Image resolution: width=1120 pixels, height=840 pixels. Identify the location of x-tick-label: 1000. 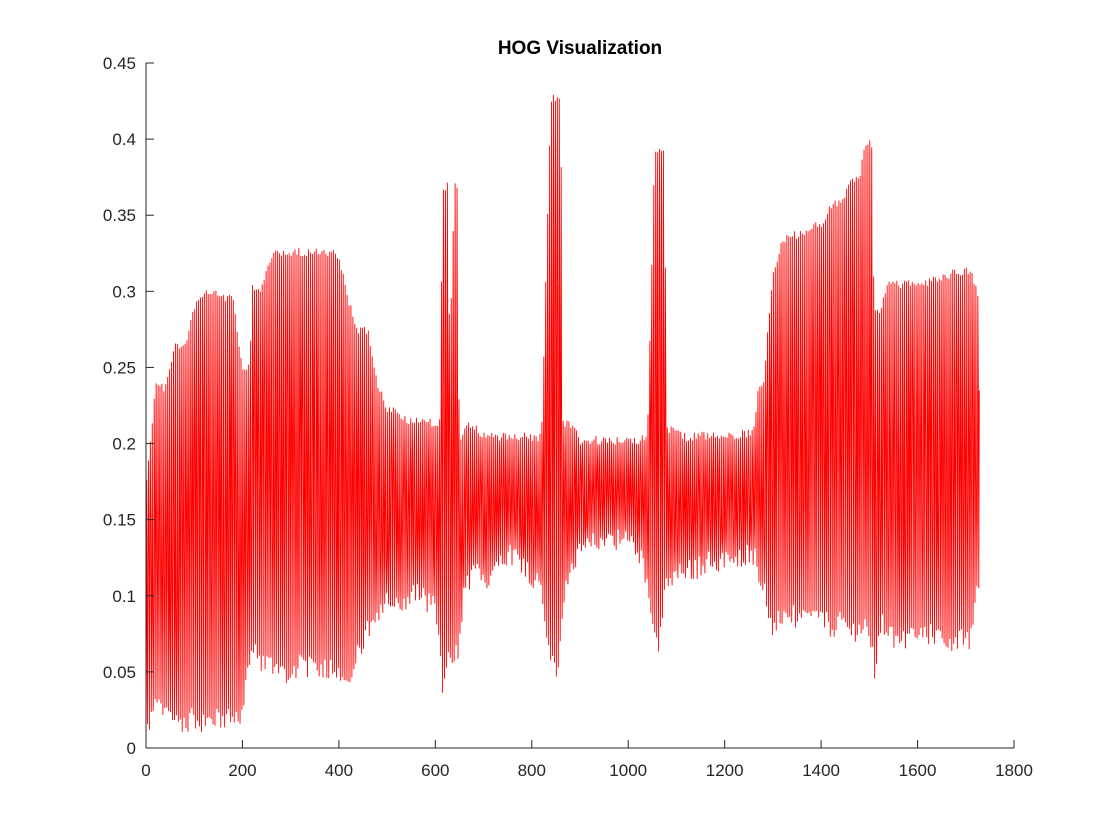
(628, 770).